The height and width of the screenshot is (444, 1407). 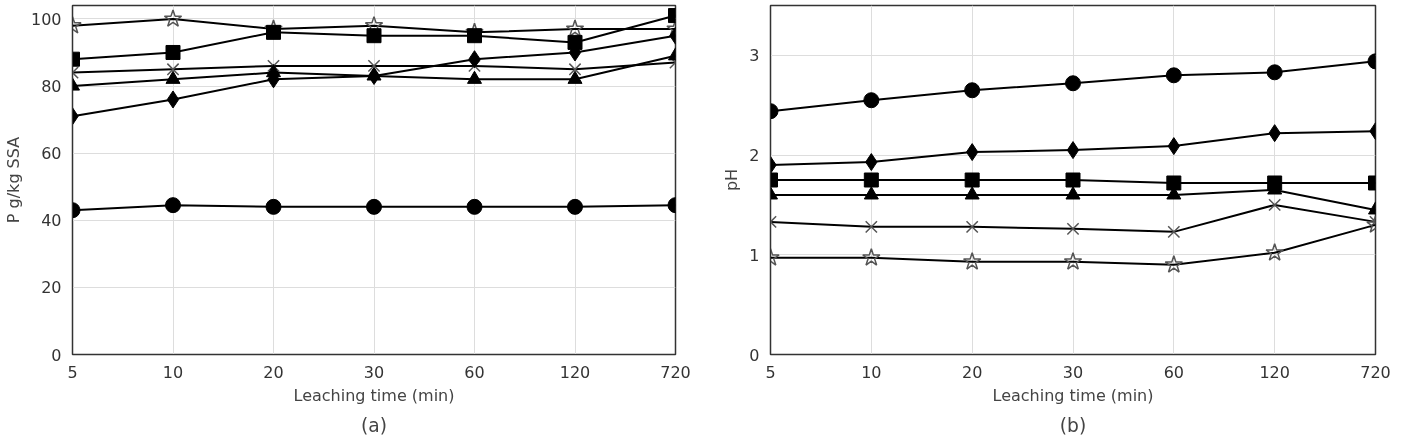 I want to click on text: (a), so click(x=374, y=425).